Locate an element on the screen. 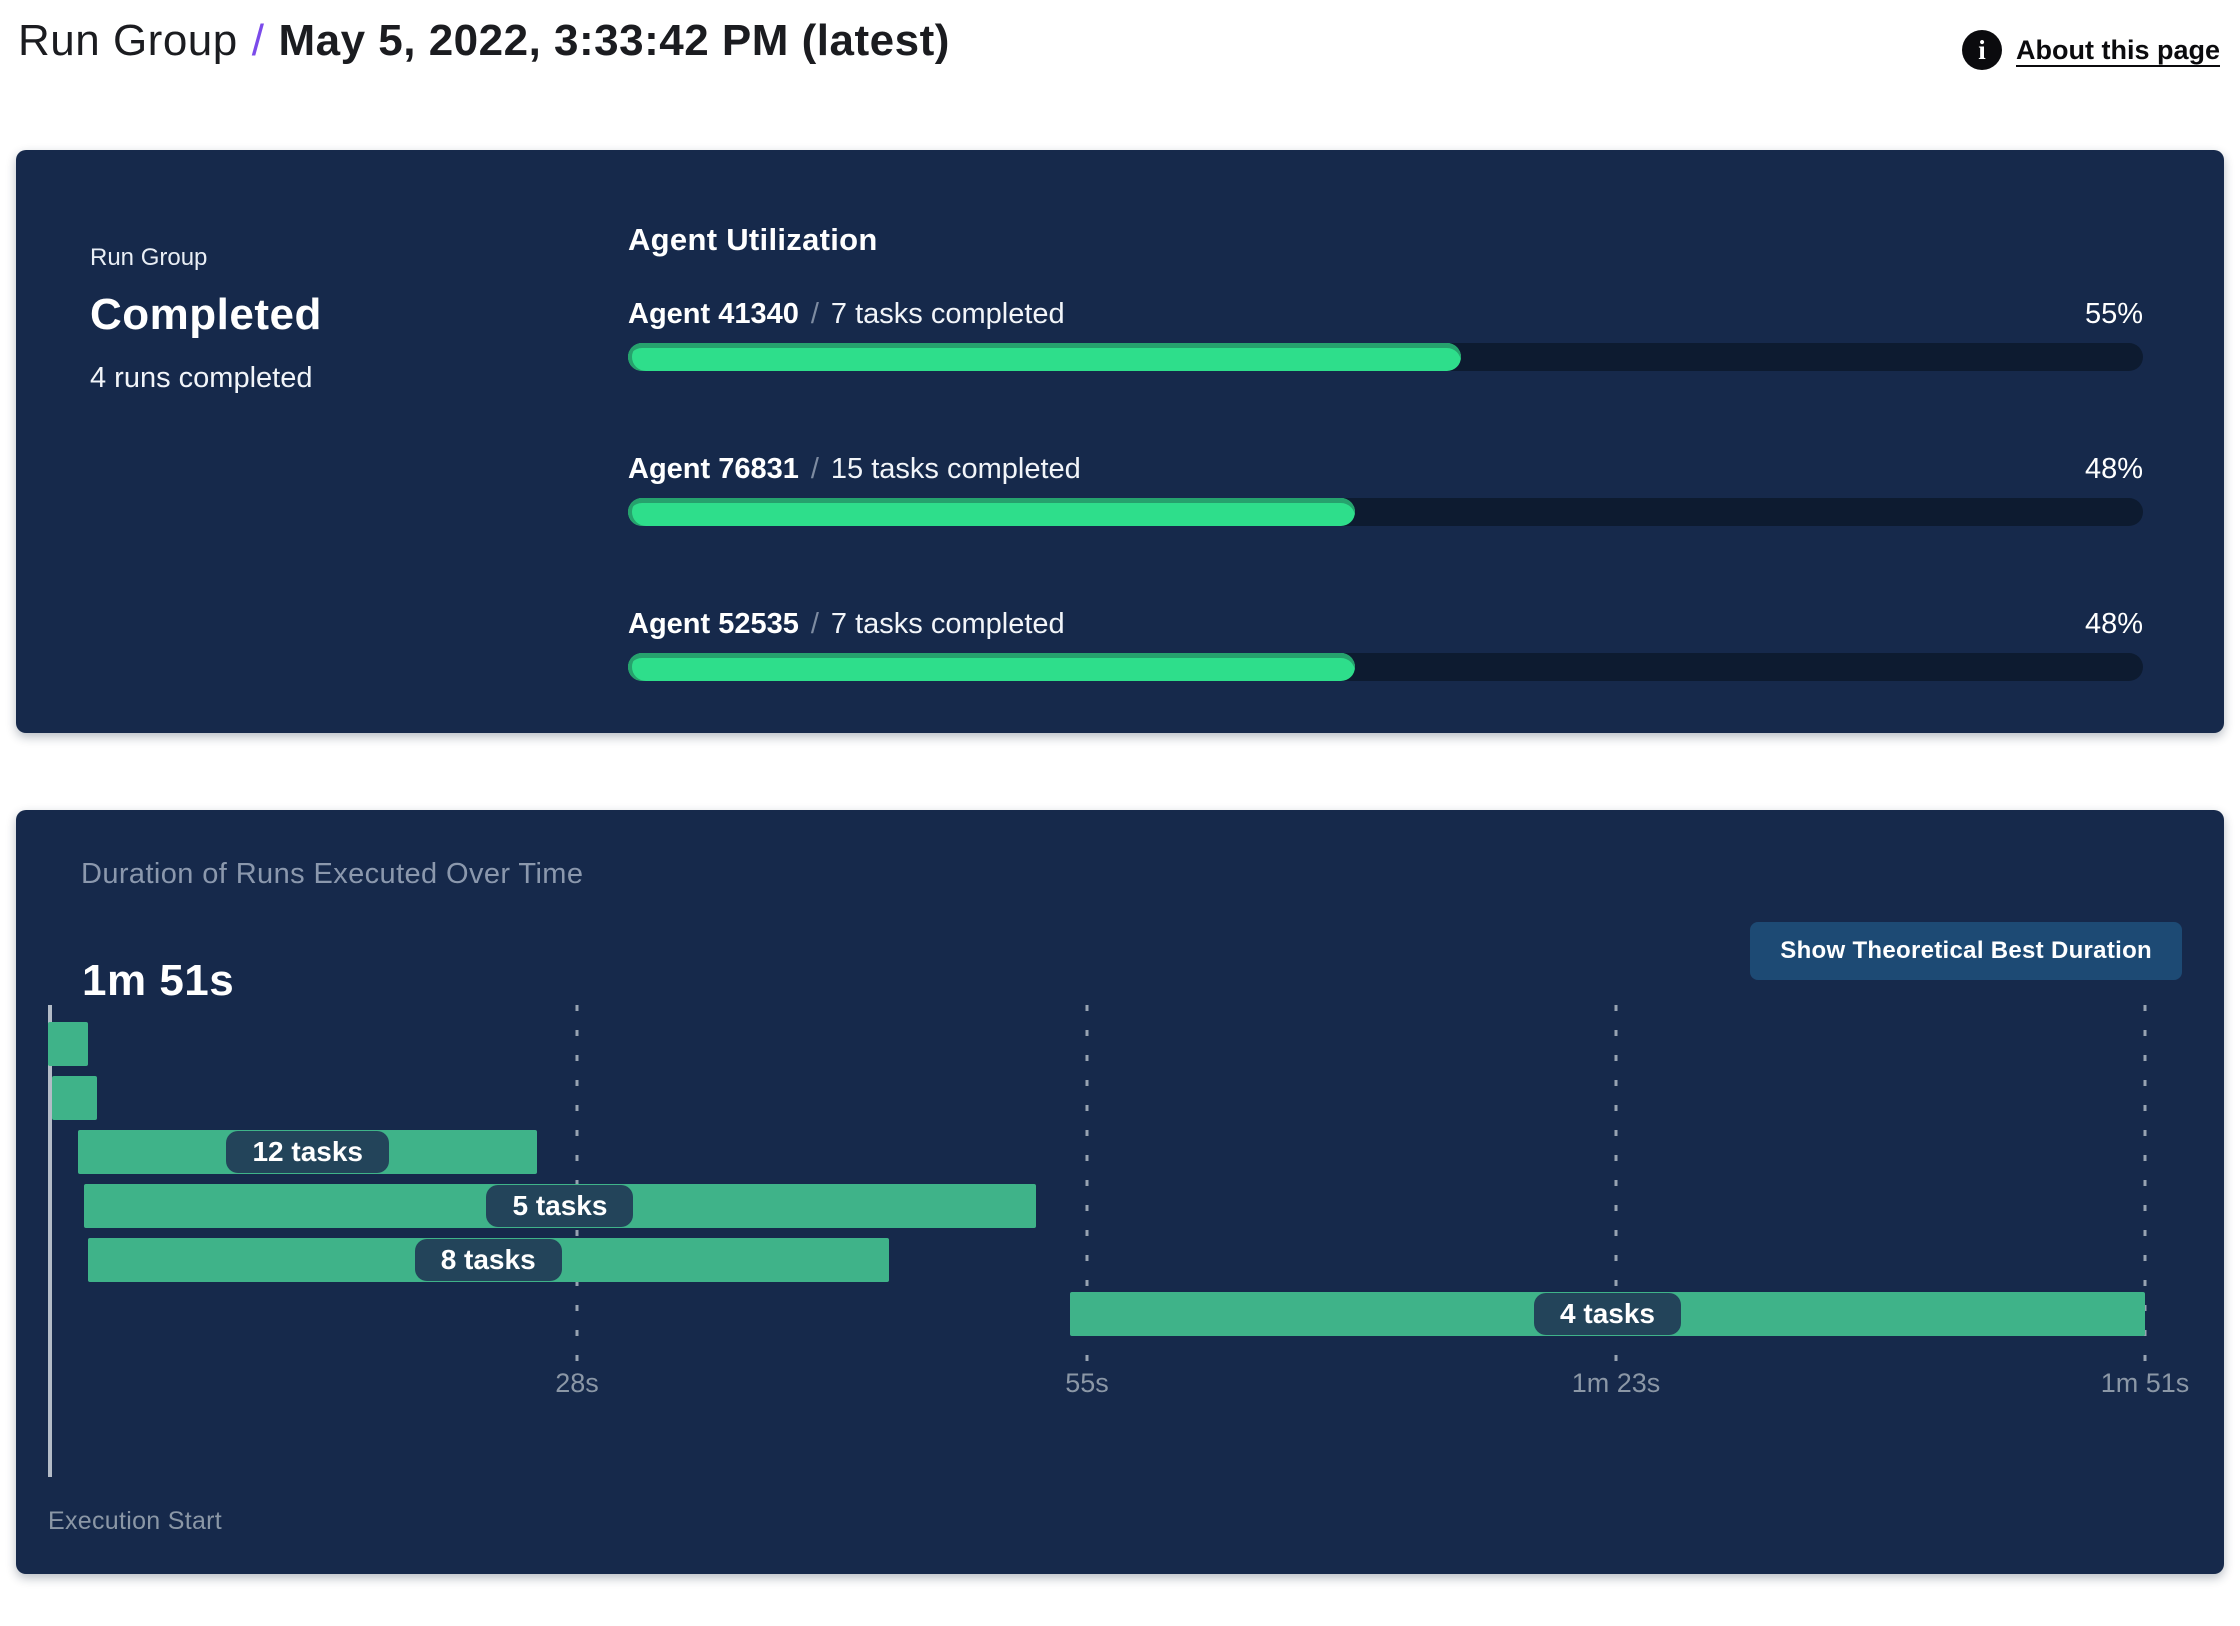 The width and height of the screenshot is (2240, 1626). gantt-run-bar: 4 tasks is located at coordinates (1607, 1314).